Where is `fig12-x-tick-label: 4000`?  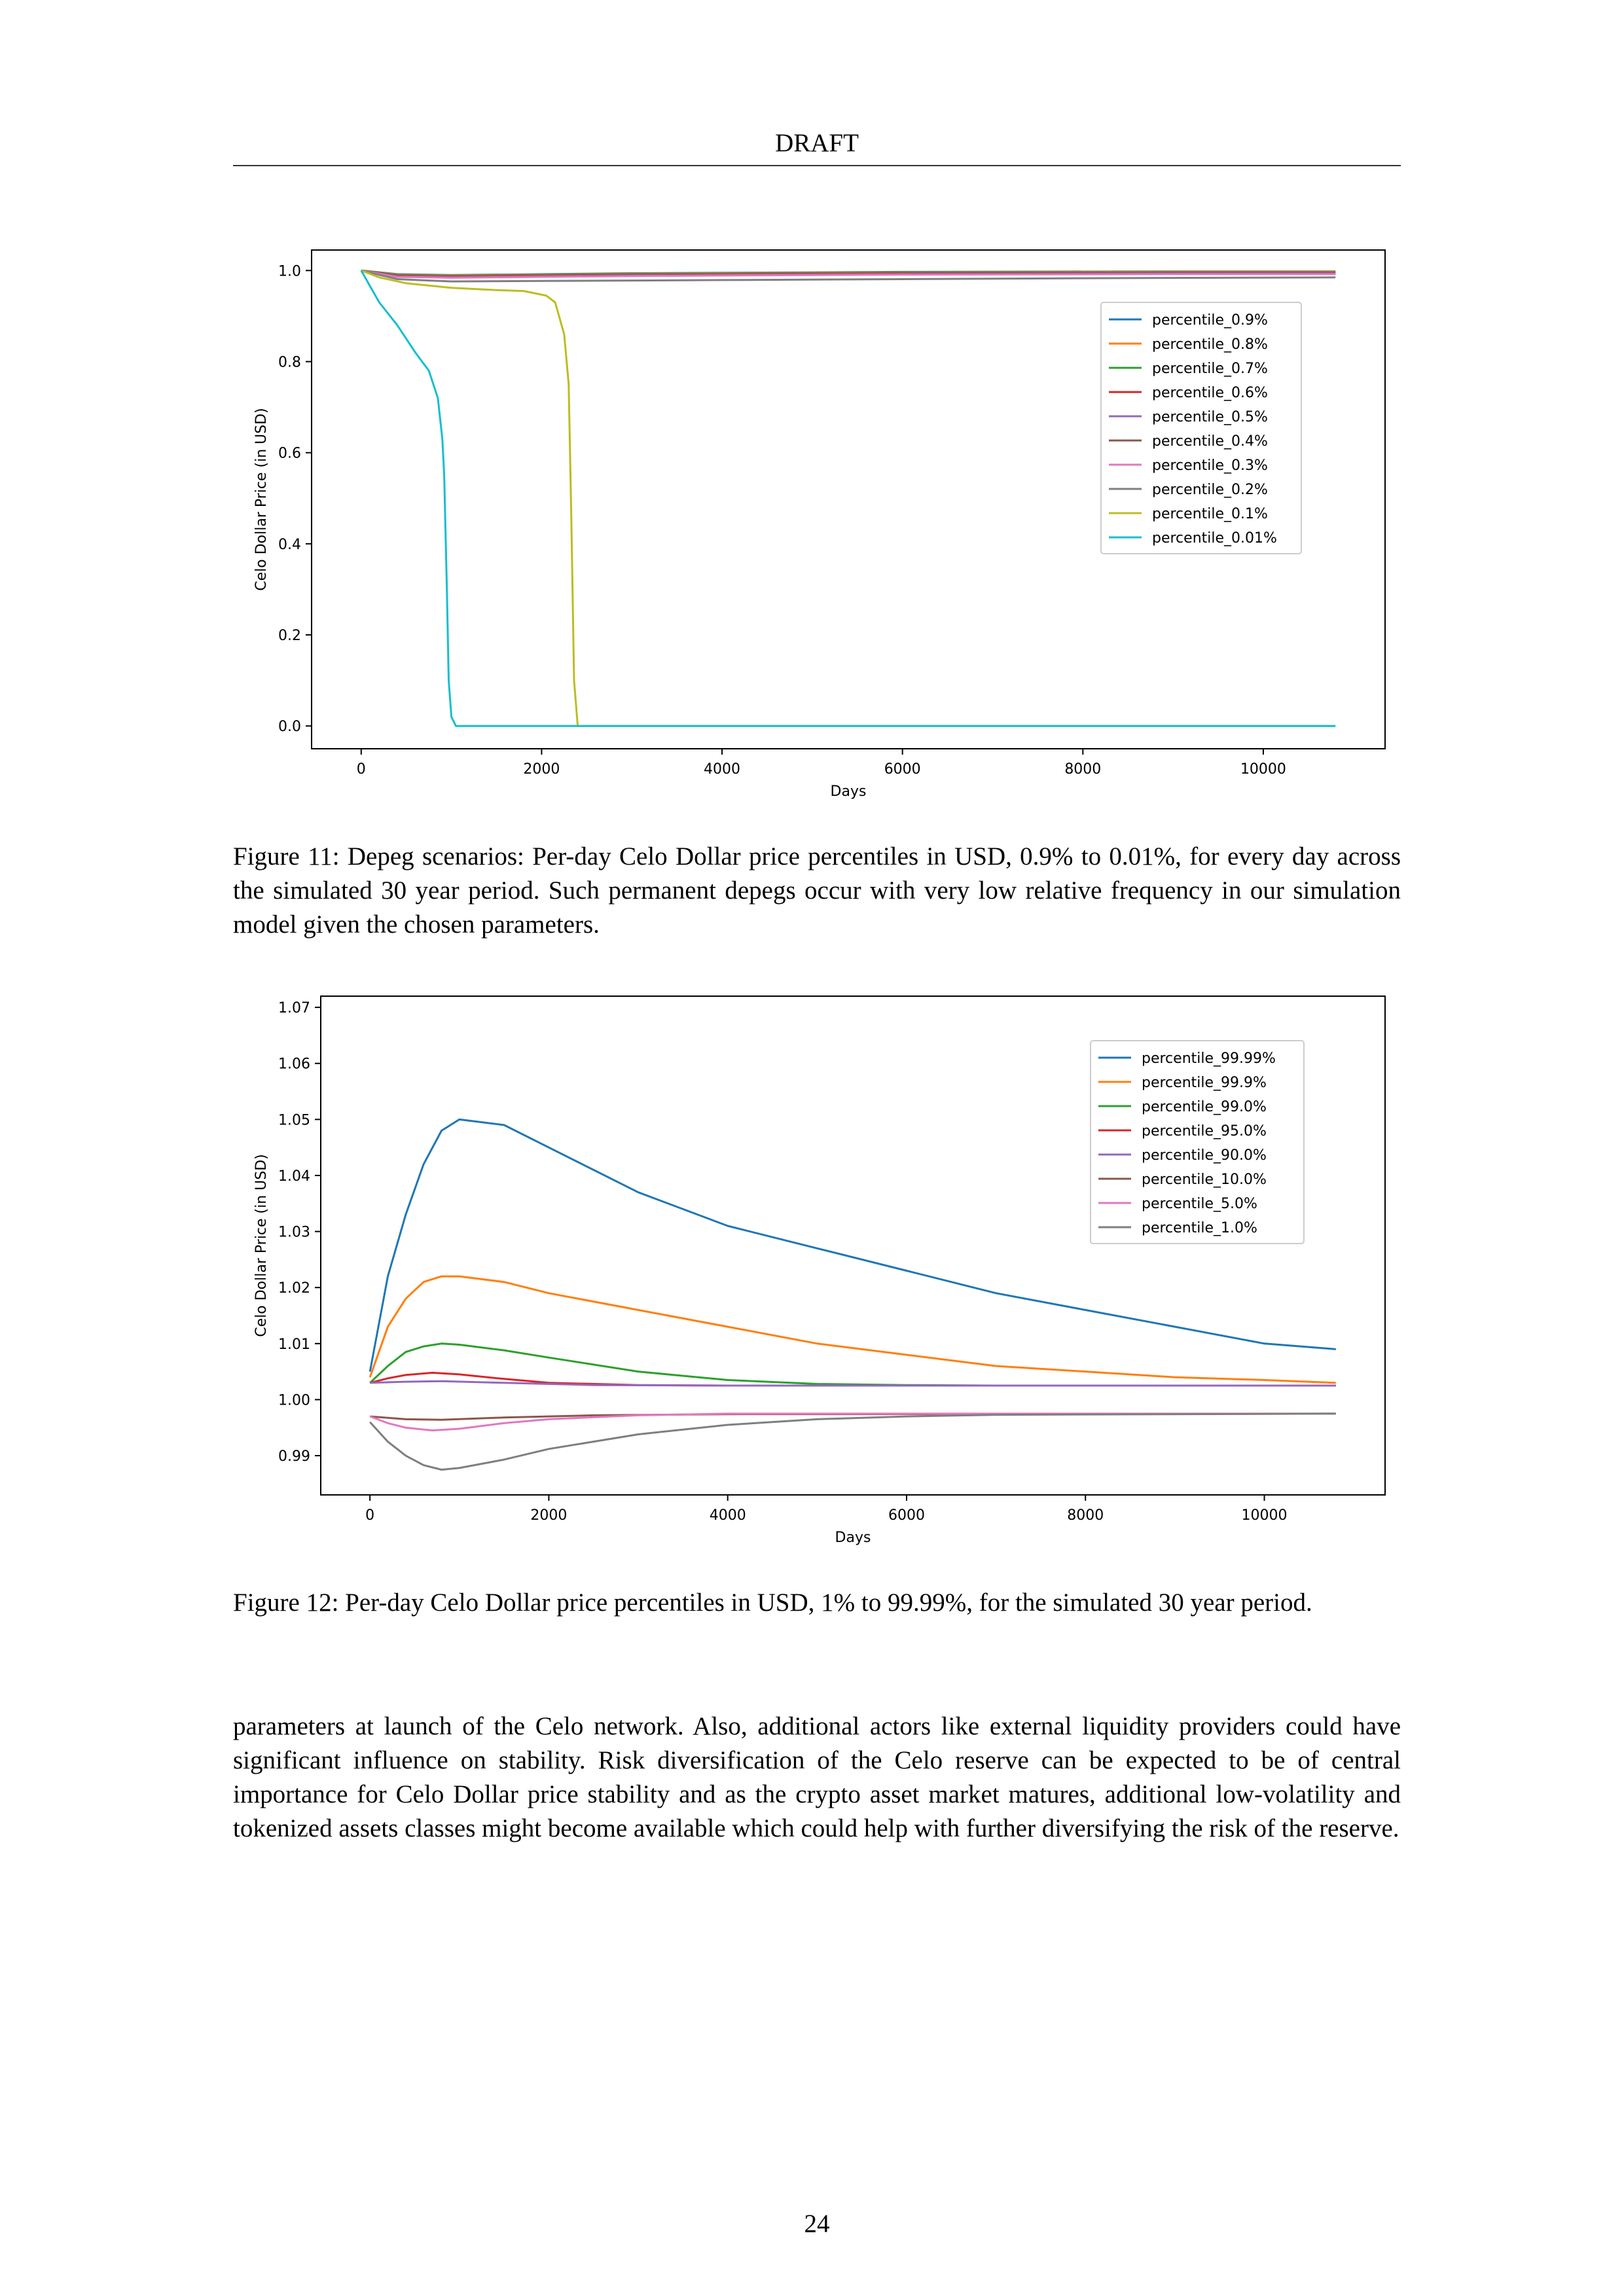
fig12-x-tick-label: 4000 is located at coordinates (728, 1515).